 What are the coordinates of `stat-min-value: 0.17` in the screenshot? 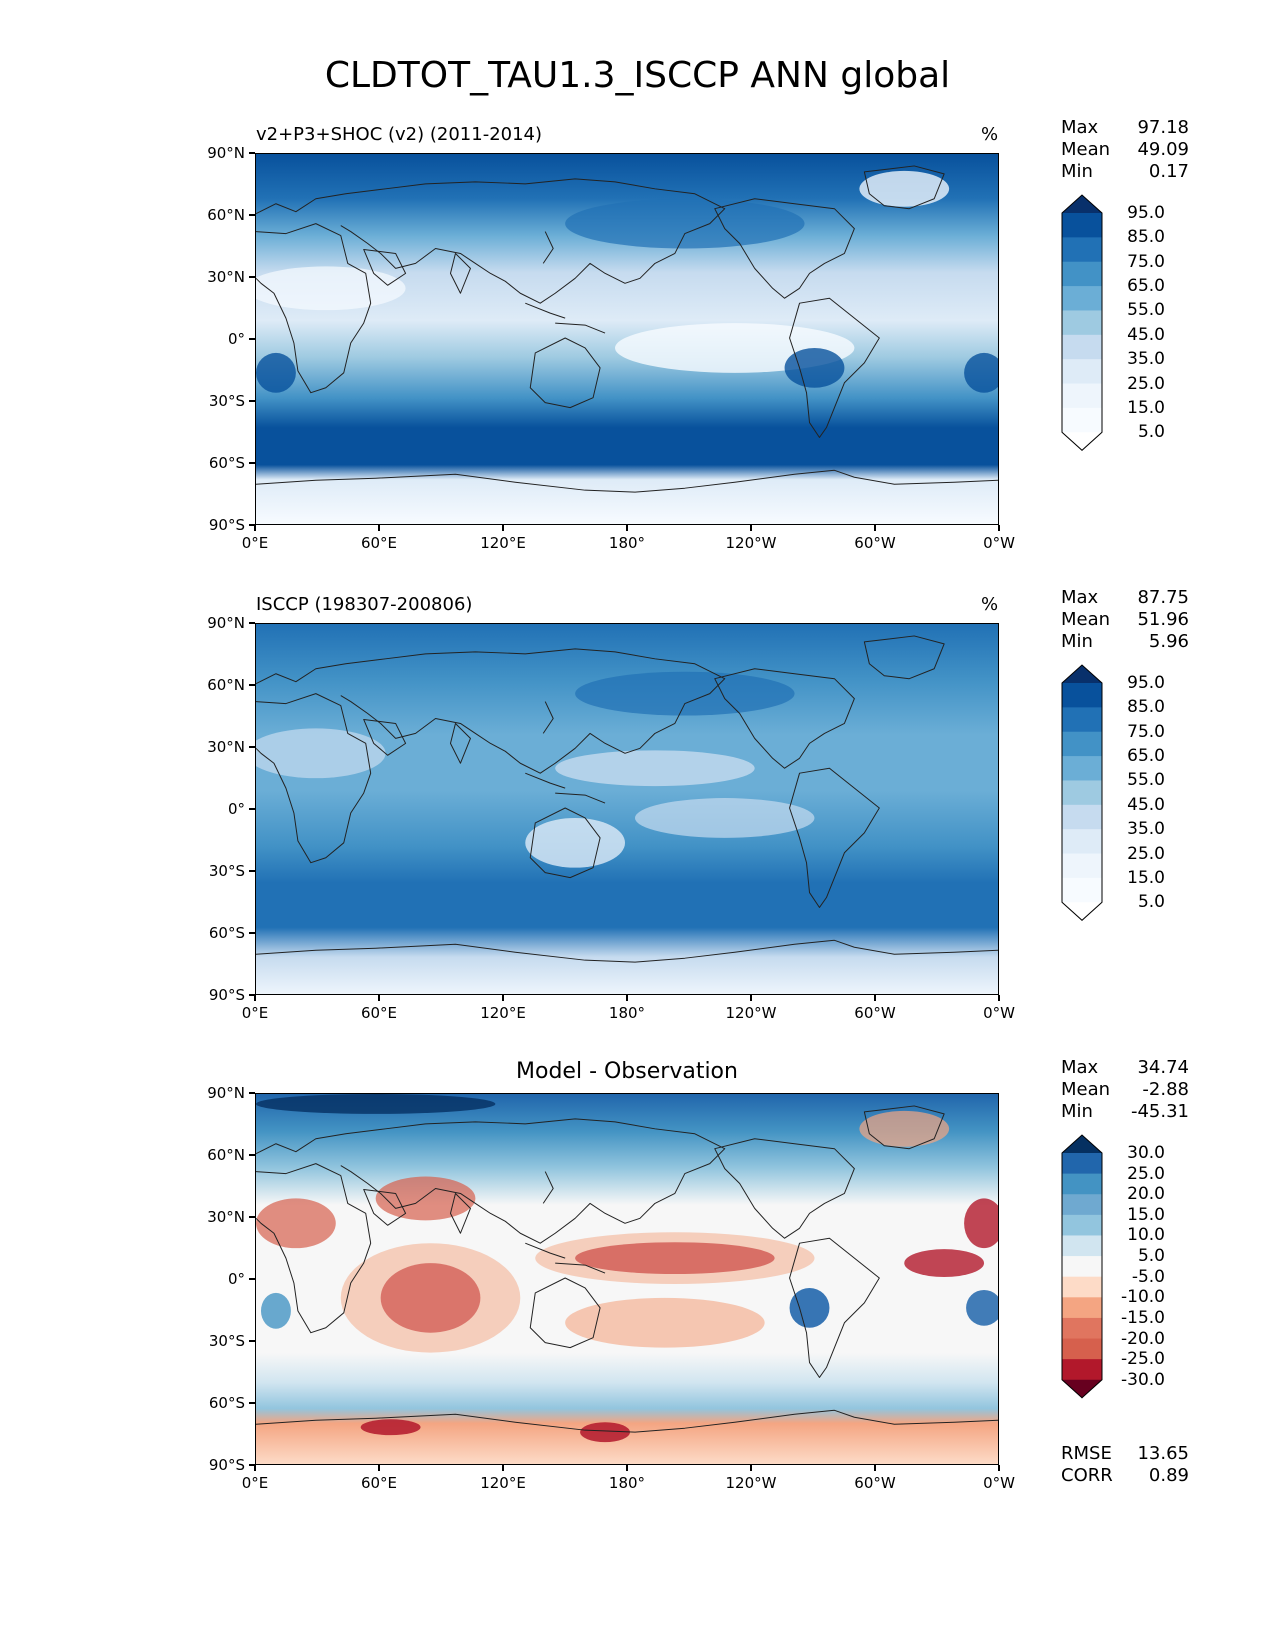 It's located at (1168, 171).